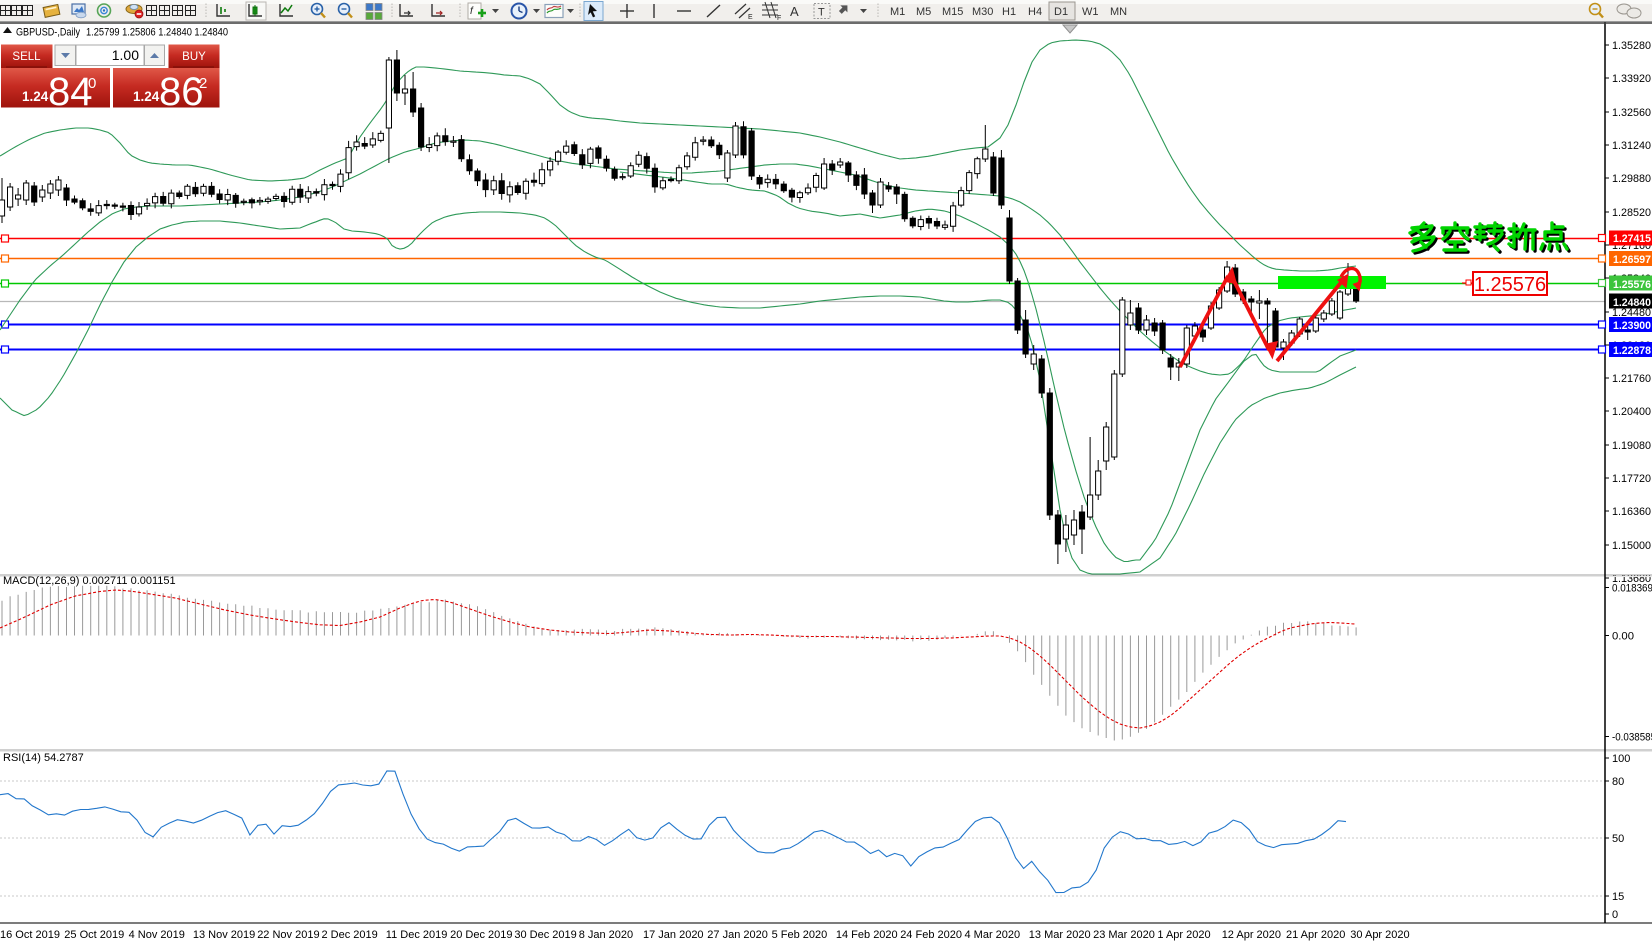  I want to click on svg-text: 12 Apr 2020, so click(1251, 935).